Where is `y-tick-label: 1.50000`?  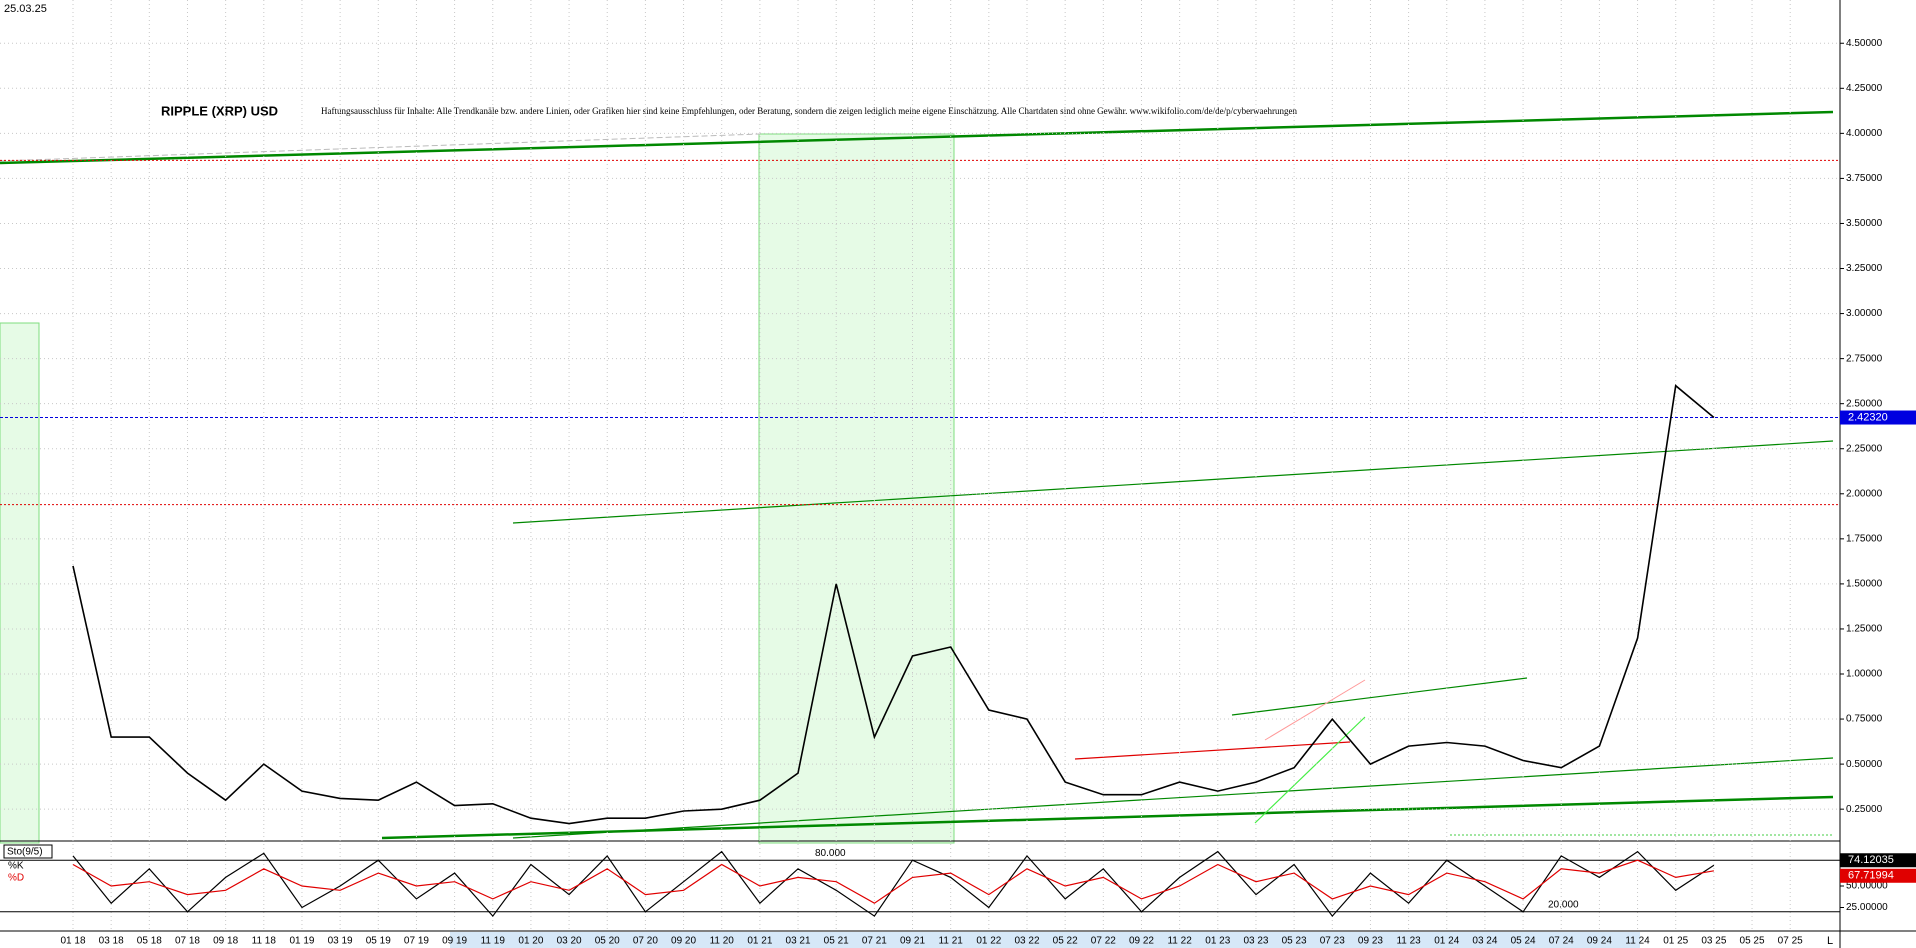
y-tick-label: 1.50000 is located at coordinates (1864, 584).